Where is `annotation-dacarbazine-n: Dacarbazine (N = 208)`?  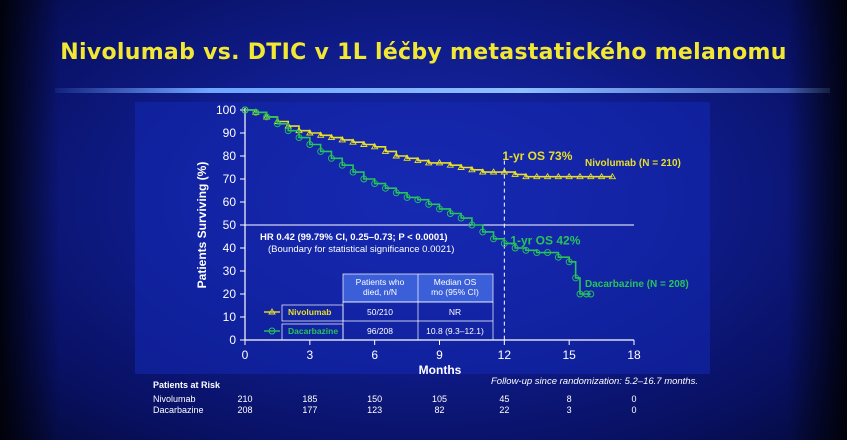
annotation-dacarbazine-n: Dacarbazine (N = 208) is located at coordinates (637, 284).